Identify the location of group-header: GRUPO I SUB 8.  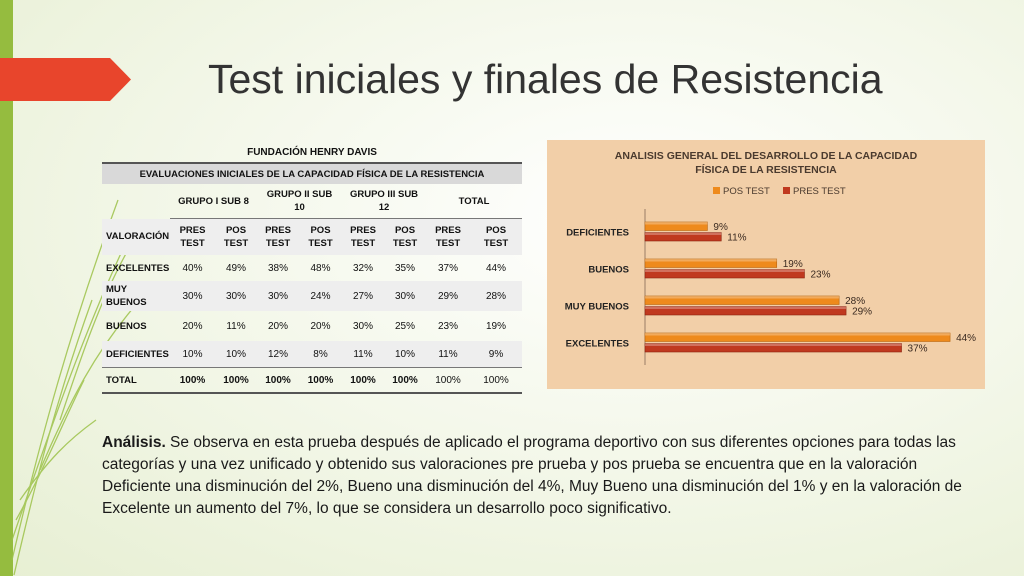
(213, 201).